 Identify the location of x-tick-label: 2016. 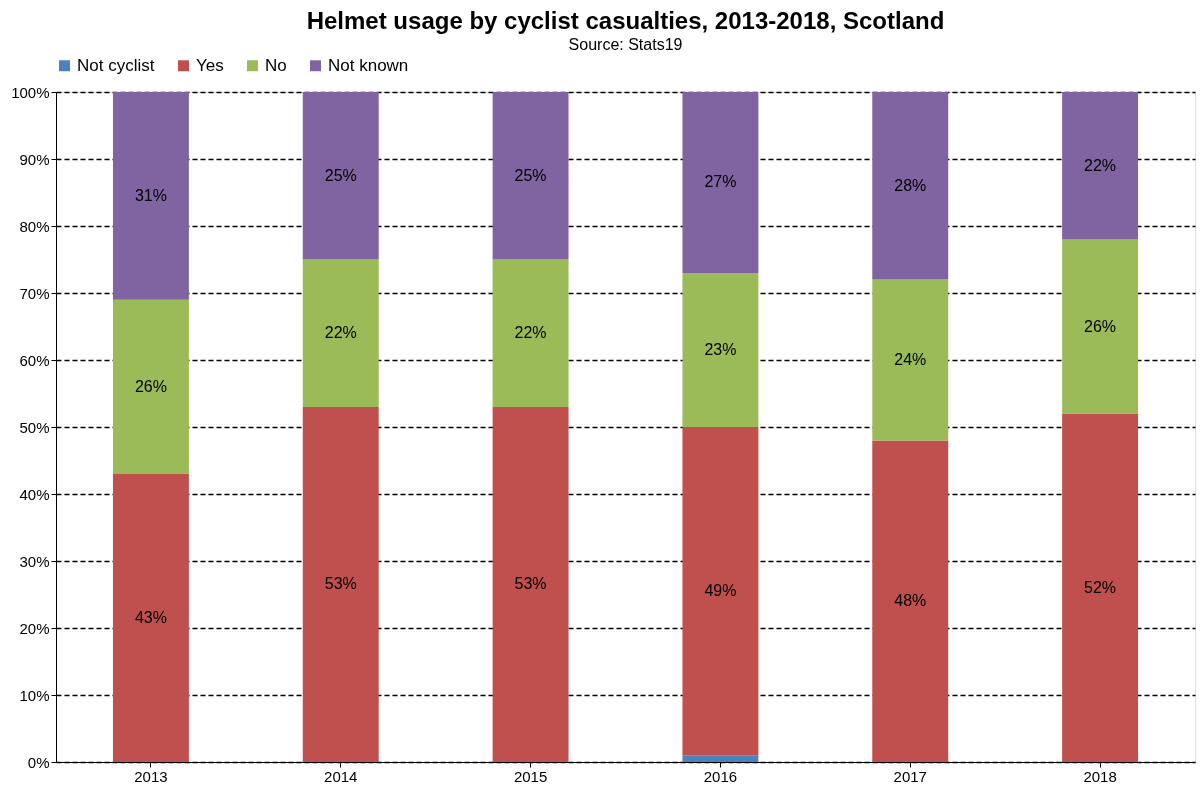
(720, 776).